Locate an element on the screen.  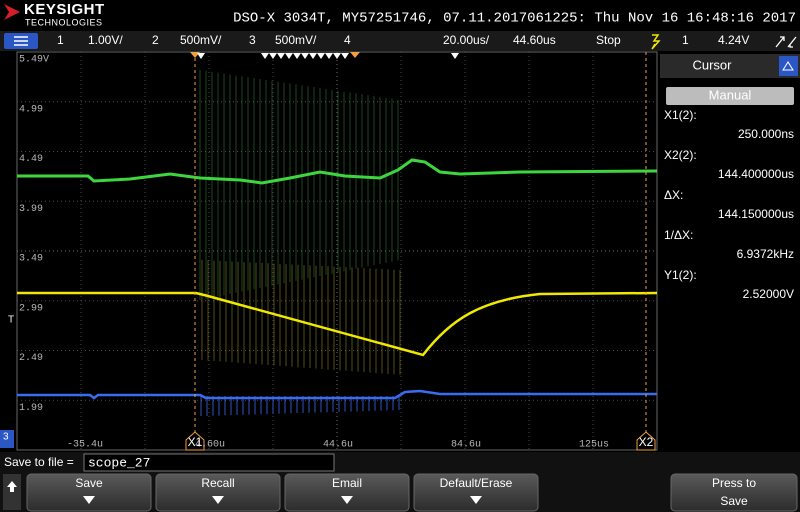
filename: scope_27 is located at coordinates (119, 462).